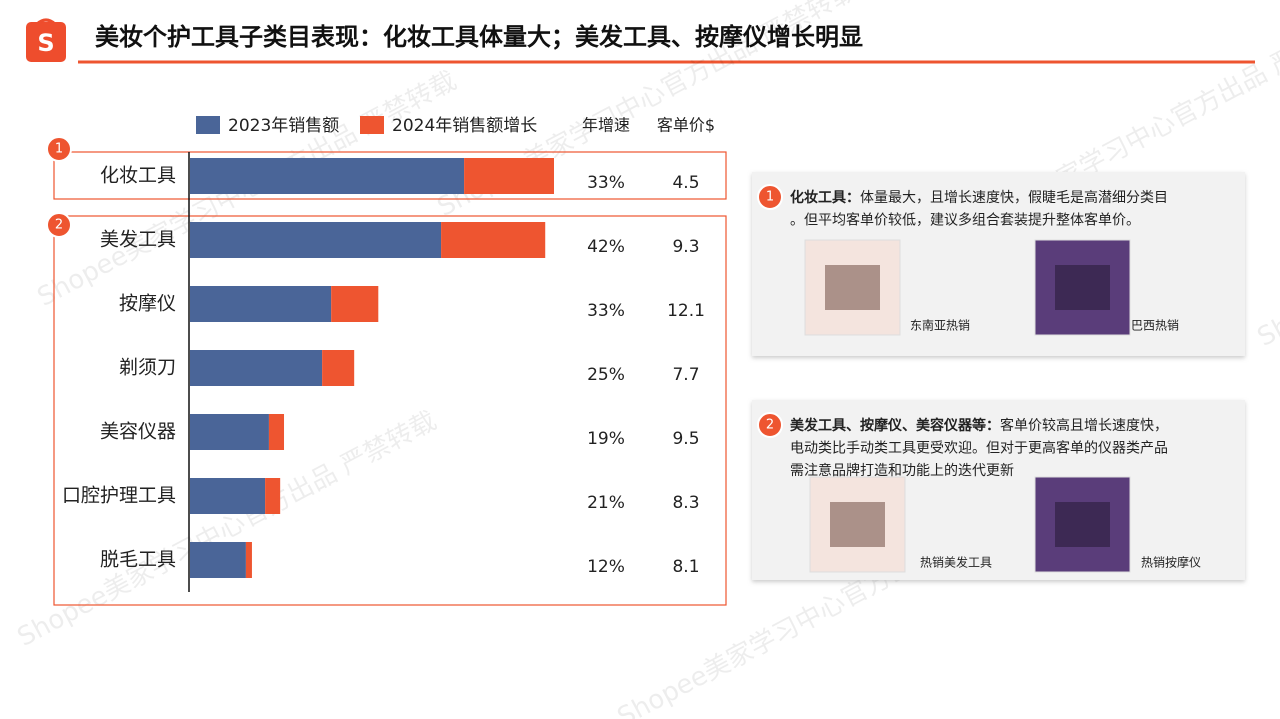 The width and height of the screenshot is (1280, 719). What do you see at coordinates (464, 126) in the screenshot?
I see `legend-label: 2024年销售额增长` at bounding box center [464, 126].